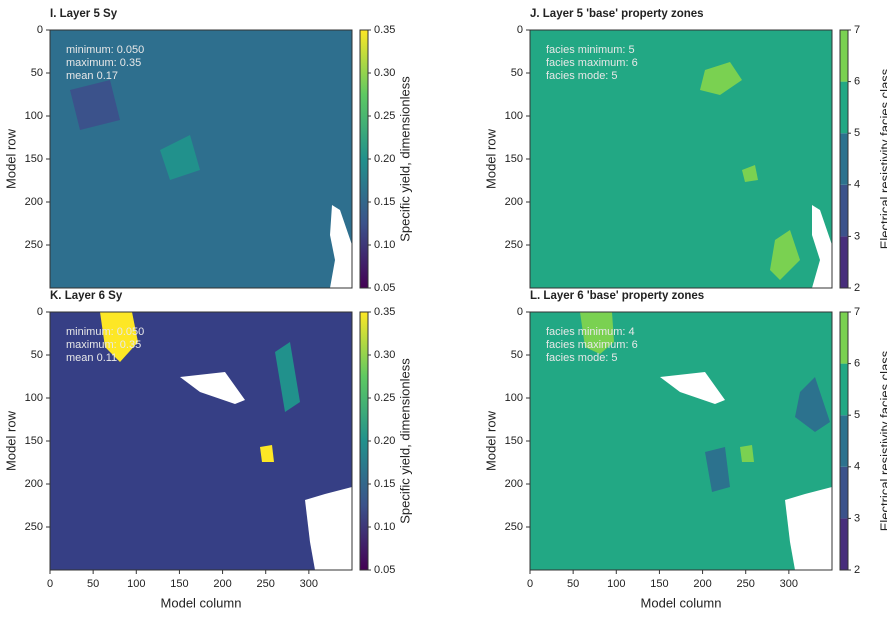 Image resolution: width=887 pixels, height=628 pixels. I want to click on colorbar-tick-label: 6, so click(857, 82).